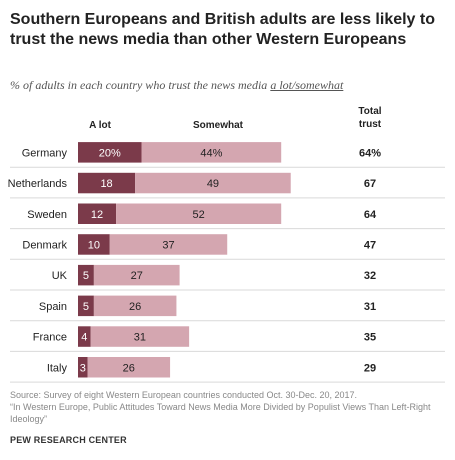 Image resolution: width=455 pixels, height=460 pixels. Describe the element at coordinates (370, 307) in the screenshot. I see `total-spain: 31` at that location.